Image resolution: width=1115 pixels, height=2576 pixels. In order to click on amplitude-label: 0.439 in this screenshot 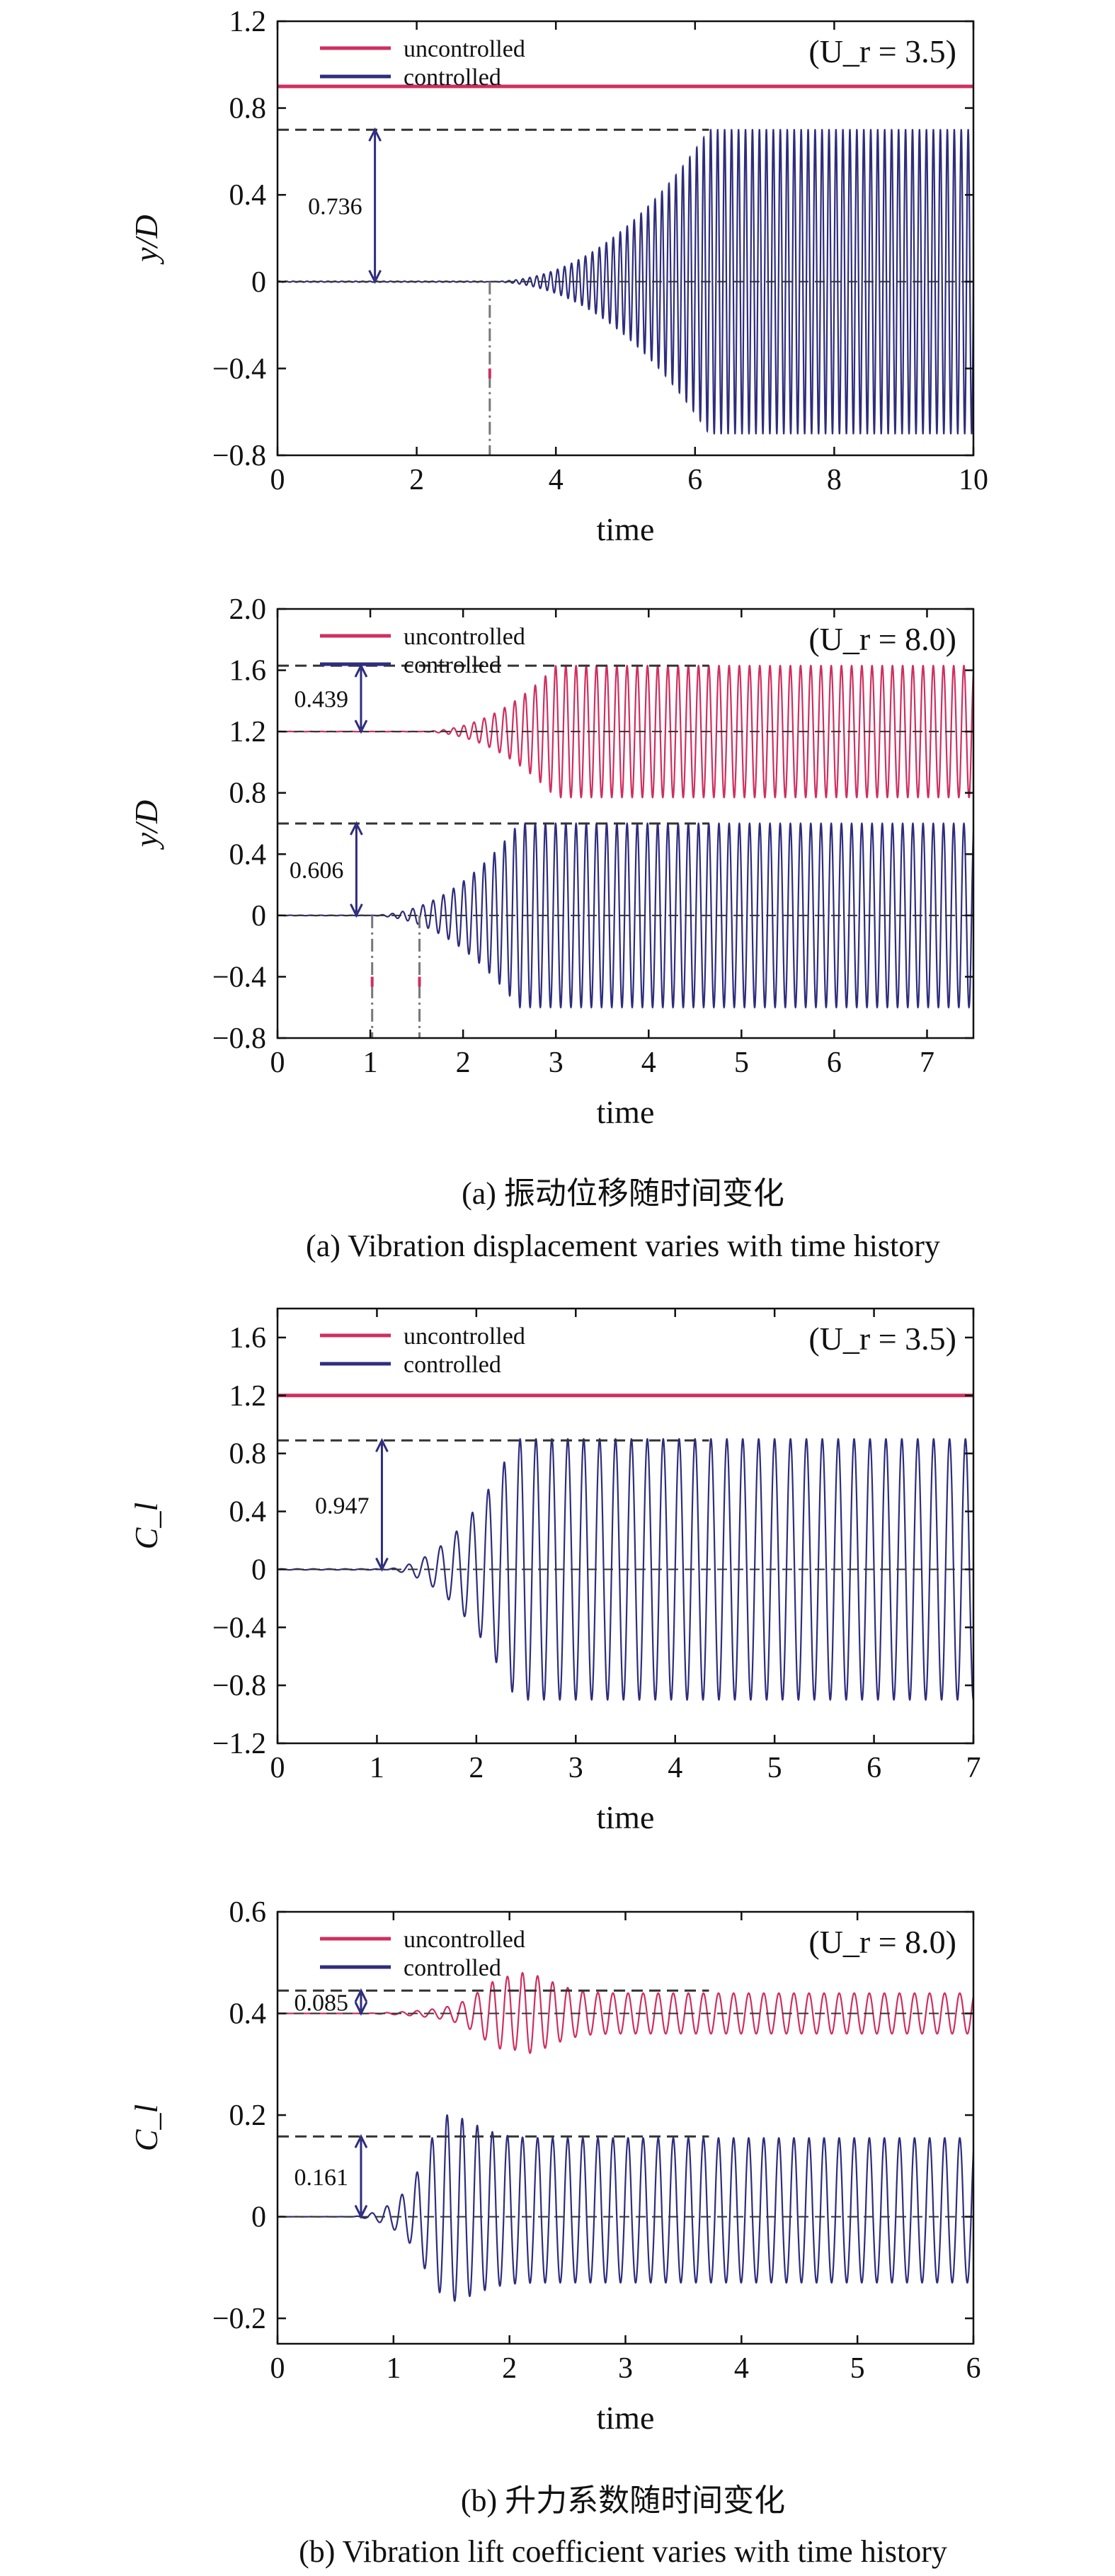, I will do `click(321, 700)`.